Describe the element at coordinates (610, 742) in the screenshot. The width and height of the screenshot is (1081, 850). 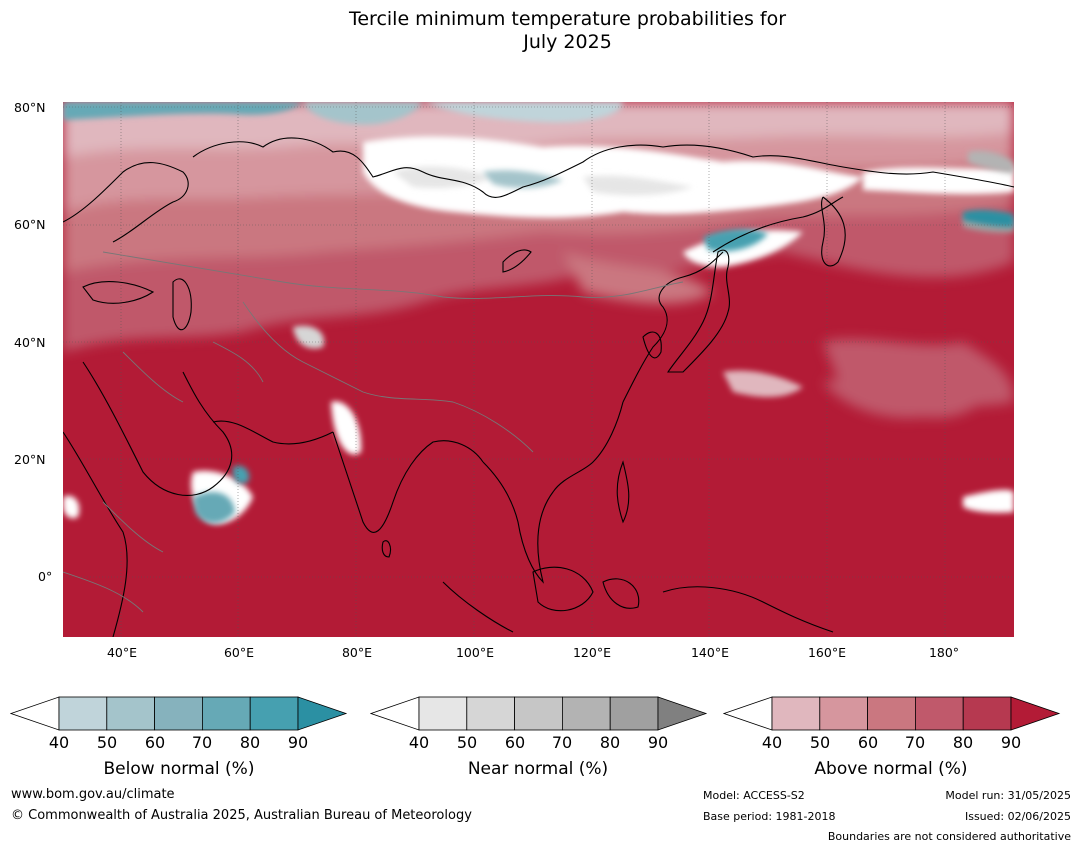
I see `near-tick-80: 80` at that location.